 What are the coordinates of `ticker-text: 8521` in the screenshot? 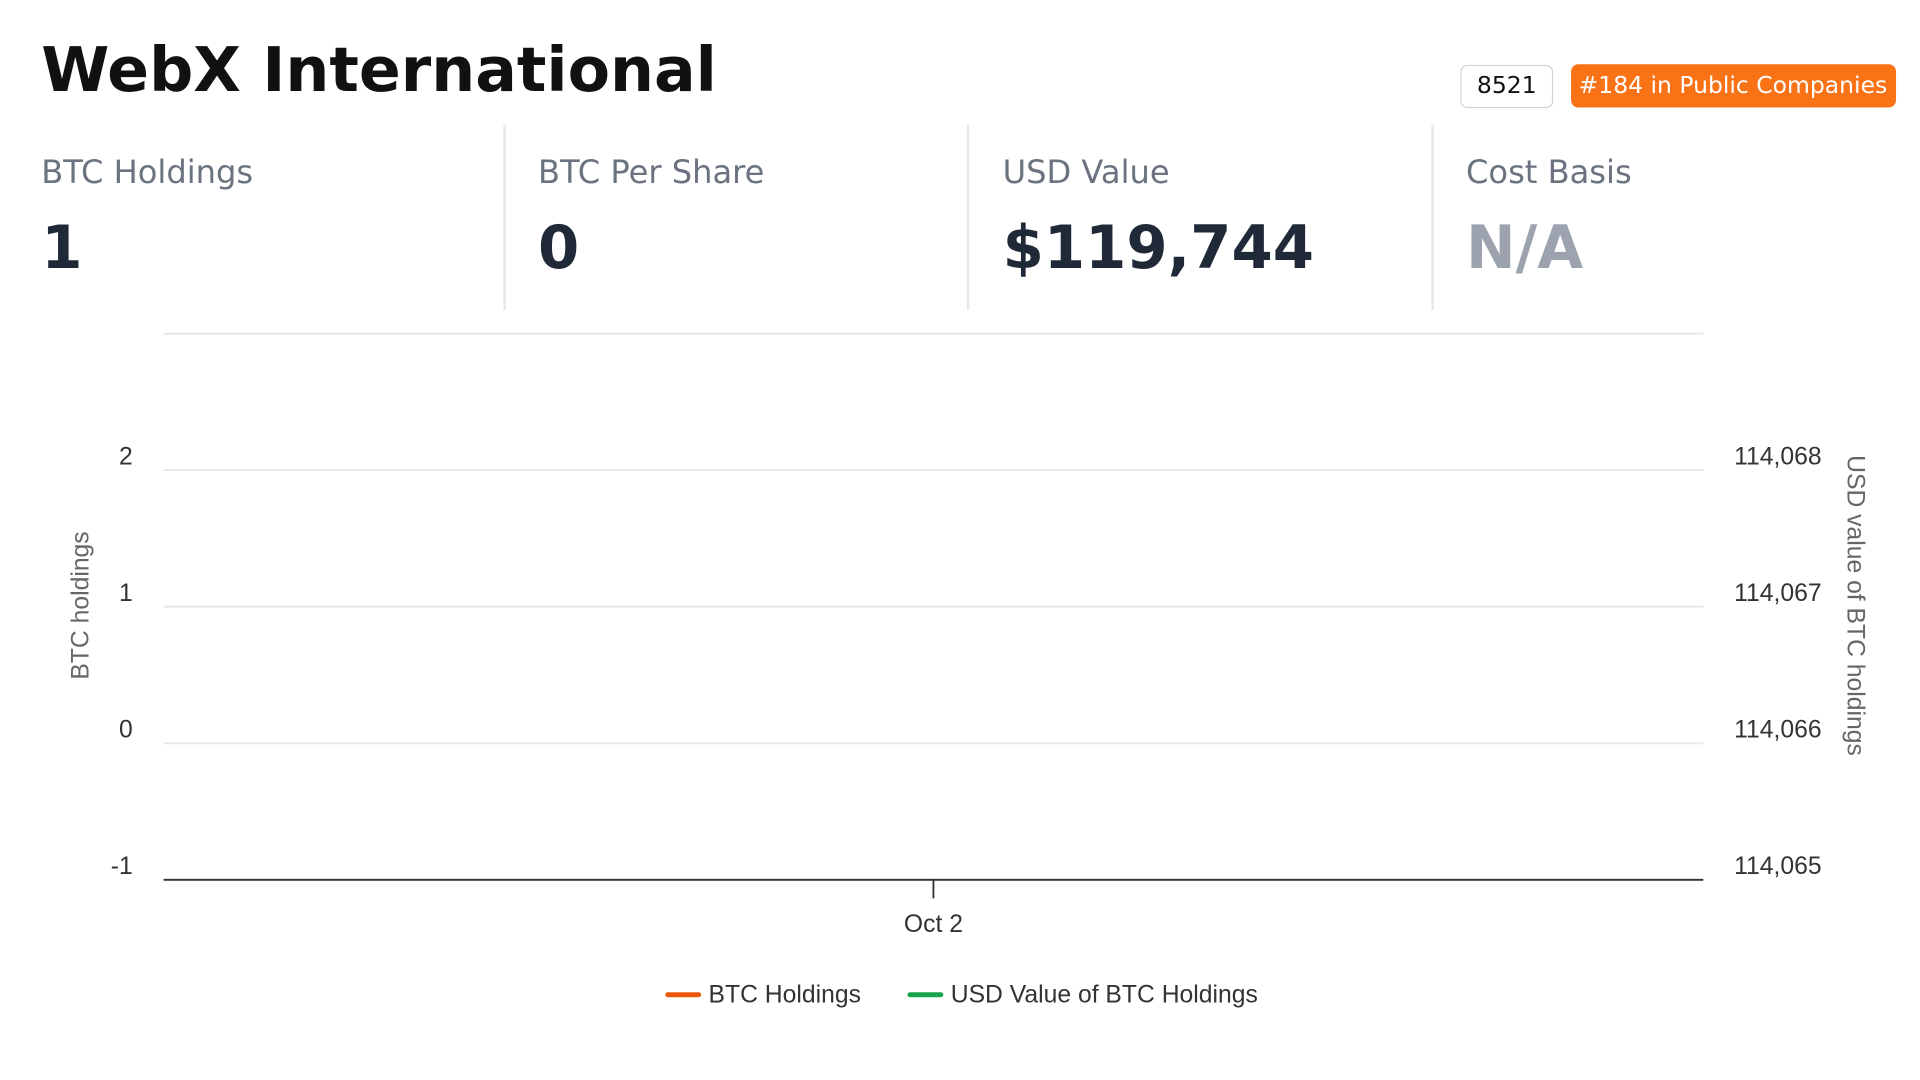 It's located at (1507, 85).